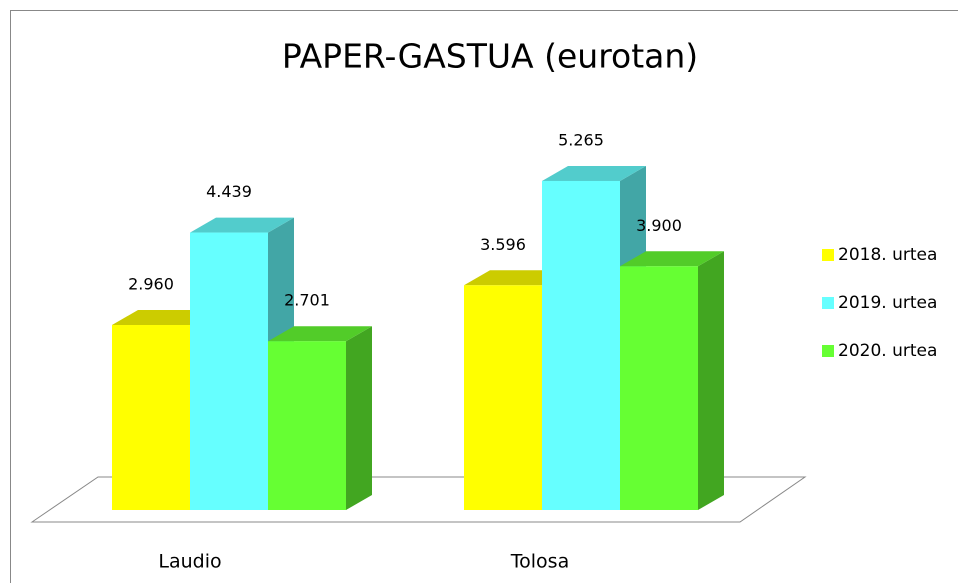 The image size is (958, 583). What do you see at coordinates (189, 562) in the screenshot?
I see `x-tick-label: Laudio` at bounding box center [189, 562].